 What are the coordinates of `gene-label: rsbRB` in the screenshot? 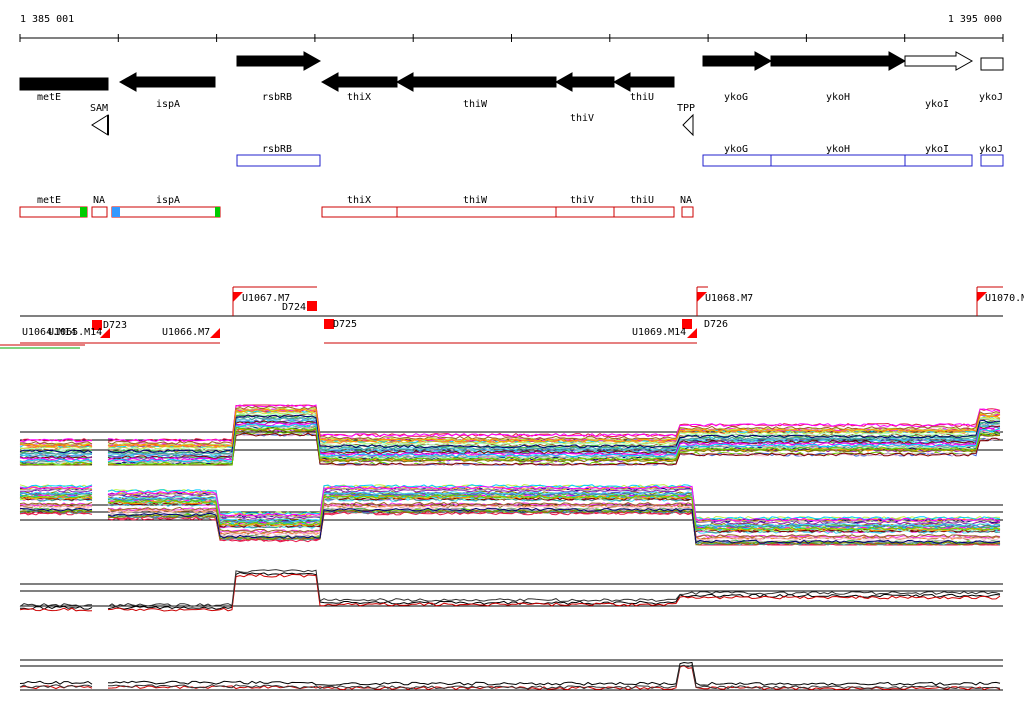 It's located at (277, 97).